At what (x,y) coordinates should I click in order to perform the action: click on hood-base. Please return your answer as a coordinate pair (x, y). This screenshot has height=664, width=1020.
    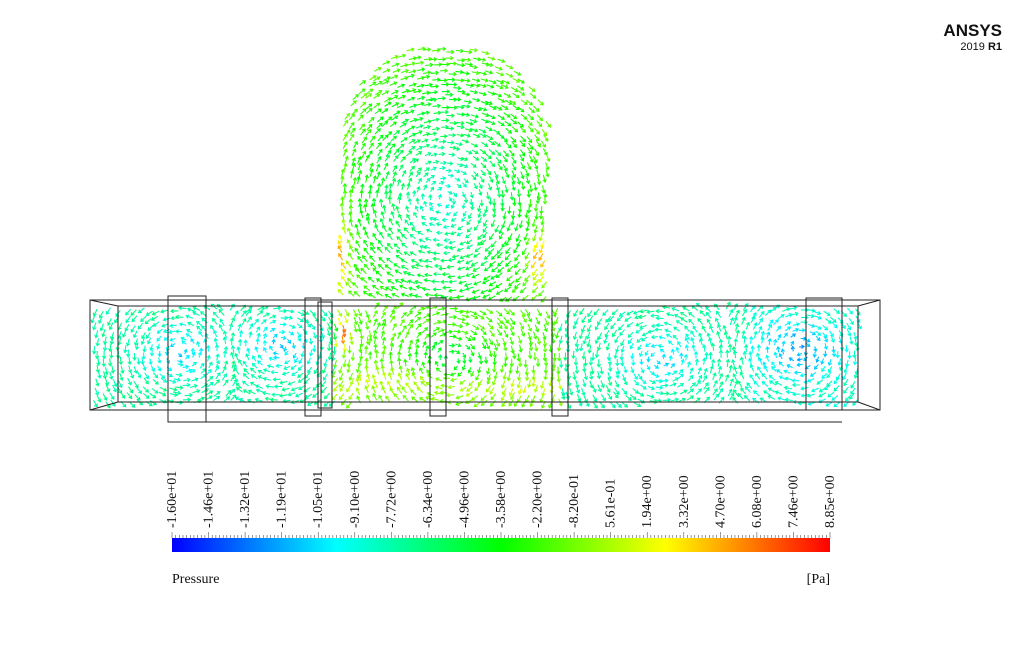
    Looking at the image, I should click on (443, 303).